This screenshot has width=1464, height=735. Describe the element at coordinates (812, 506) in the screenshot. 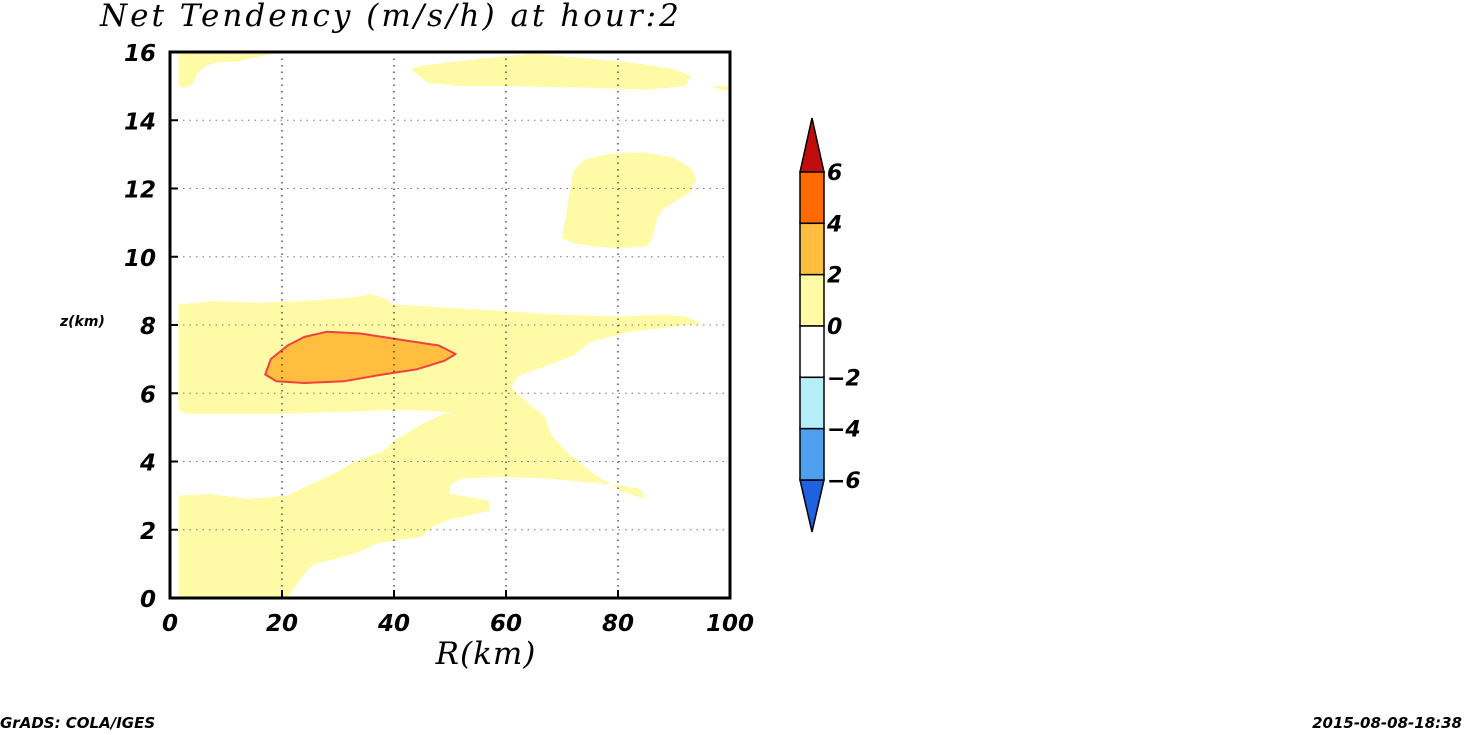

I see `colorbar-arrow-bottom` at that location.